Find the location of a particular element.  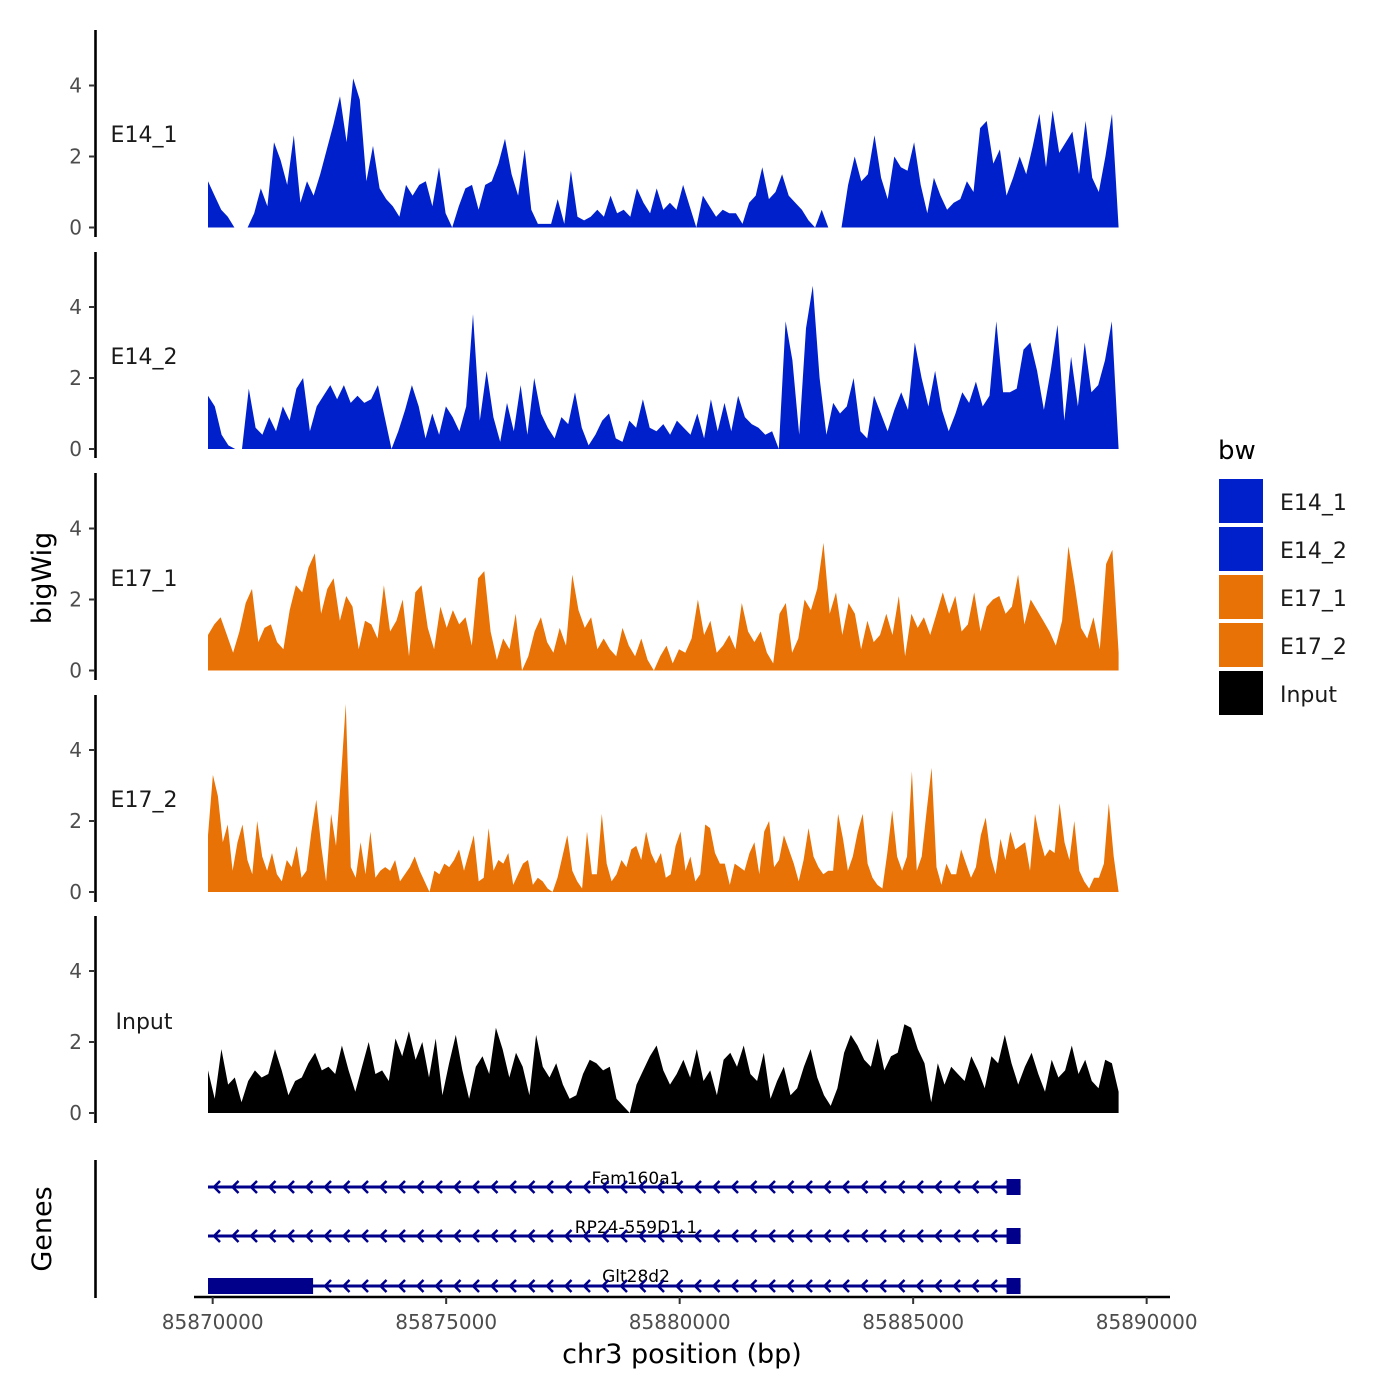

x-tick-label: 85885000 is located at coordinates (913, 1322).